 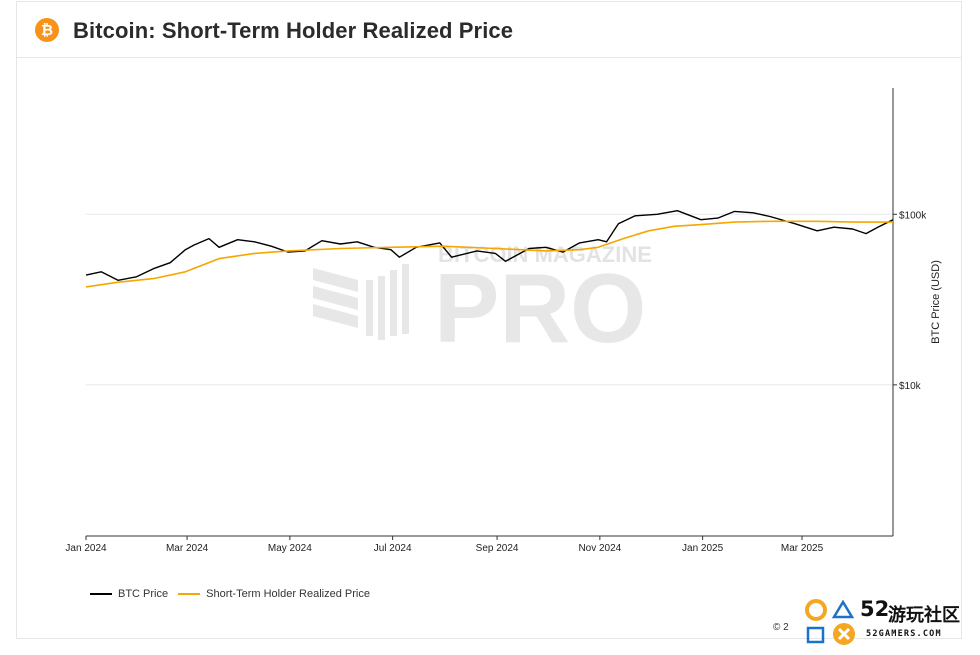 I want to click on watermark-bars-icon, so click(x=361, y=302).